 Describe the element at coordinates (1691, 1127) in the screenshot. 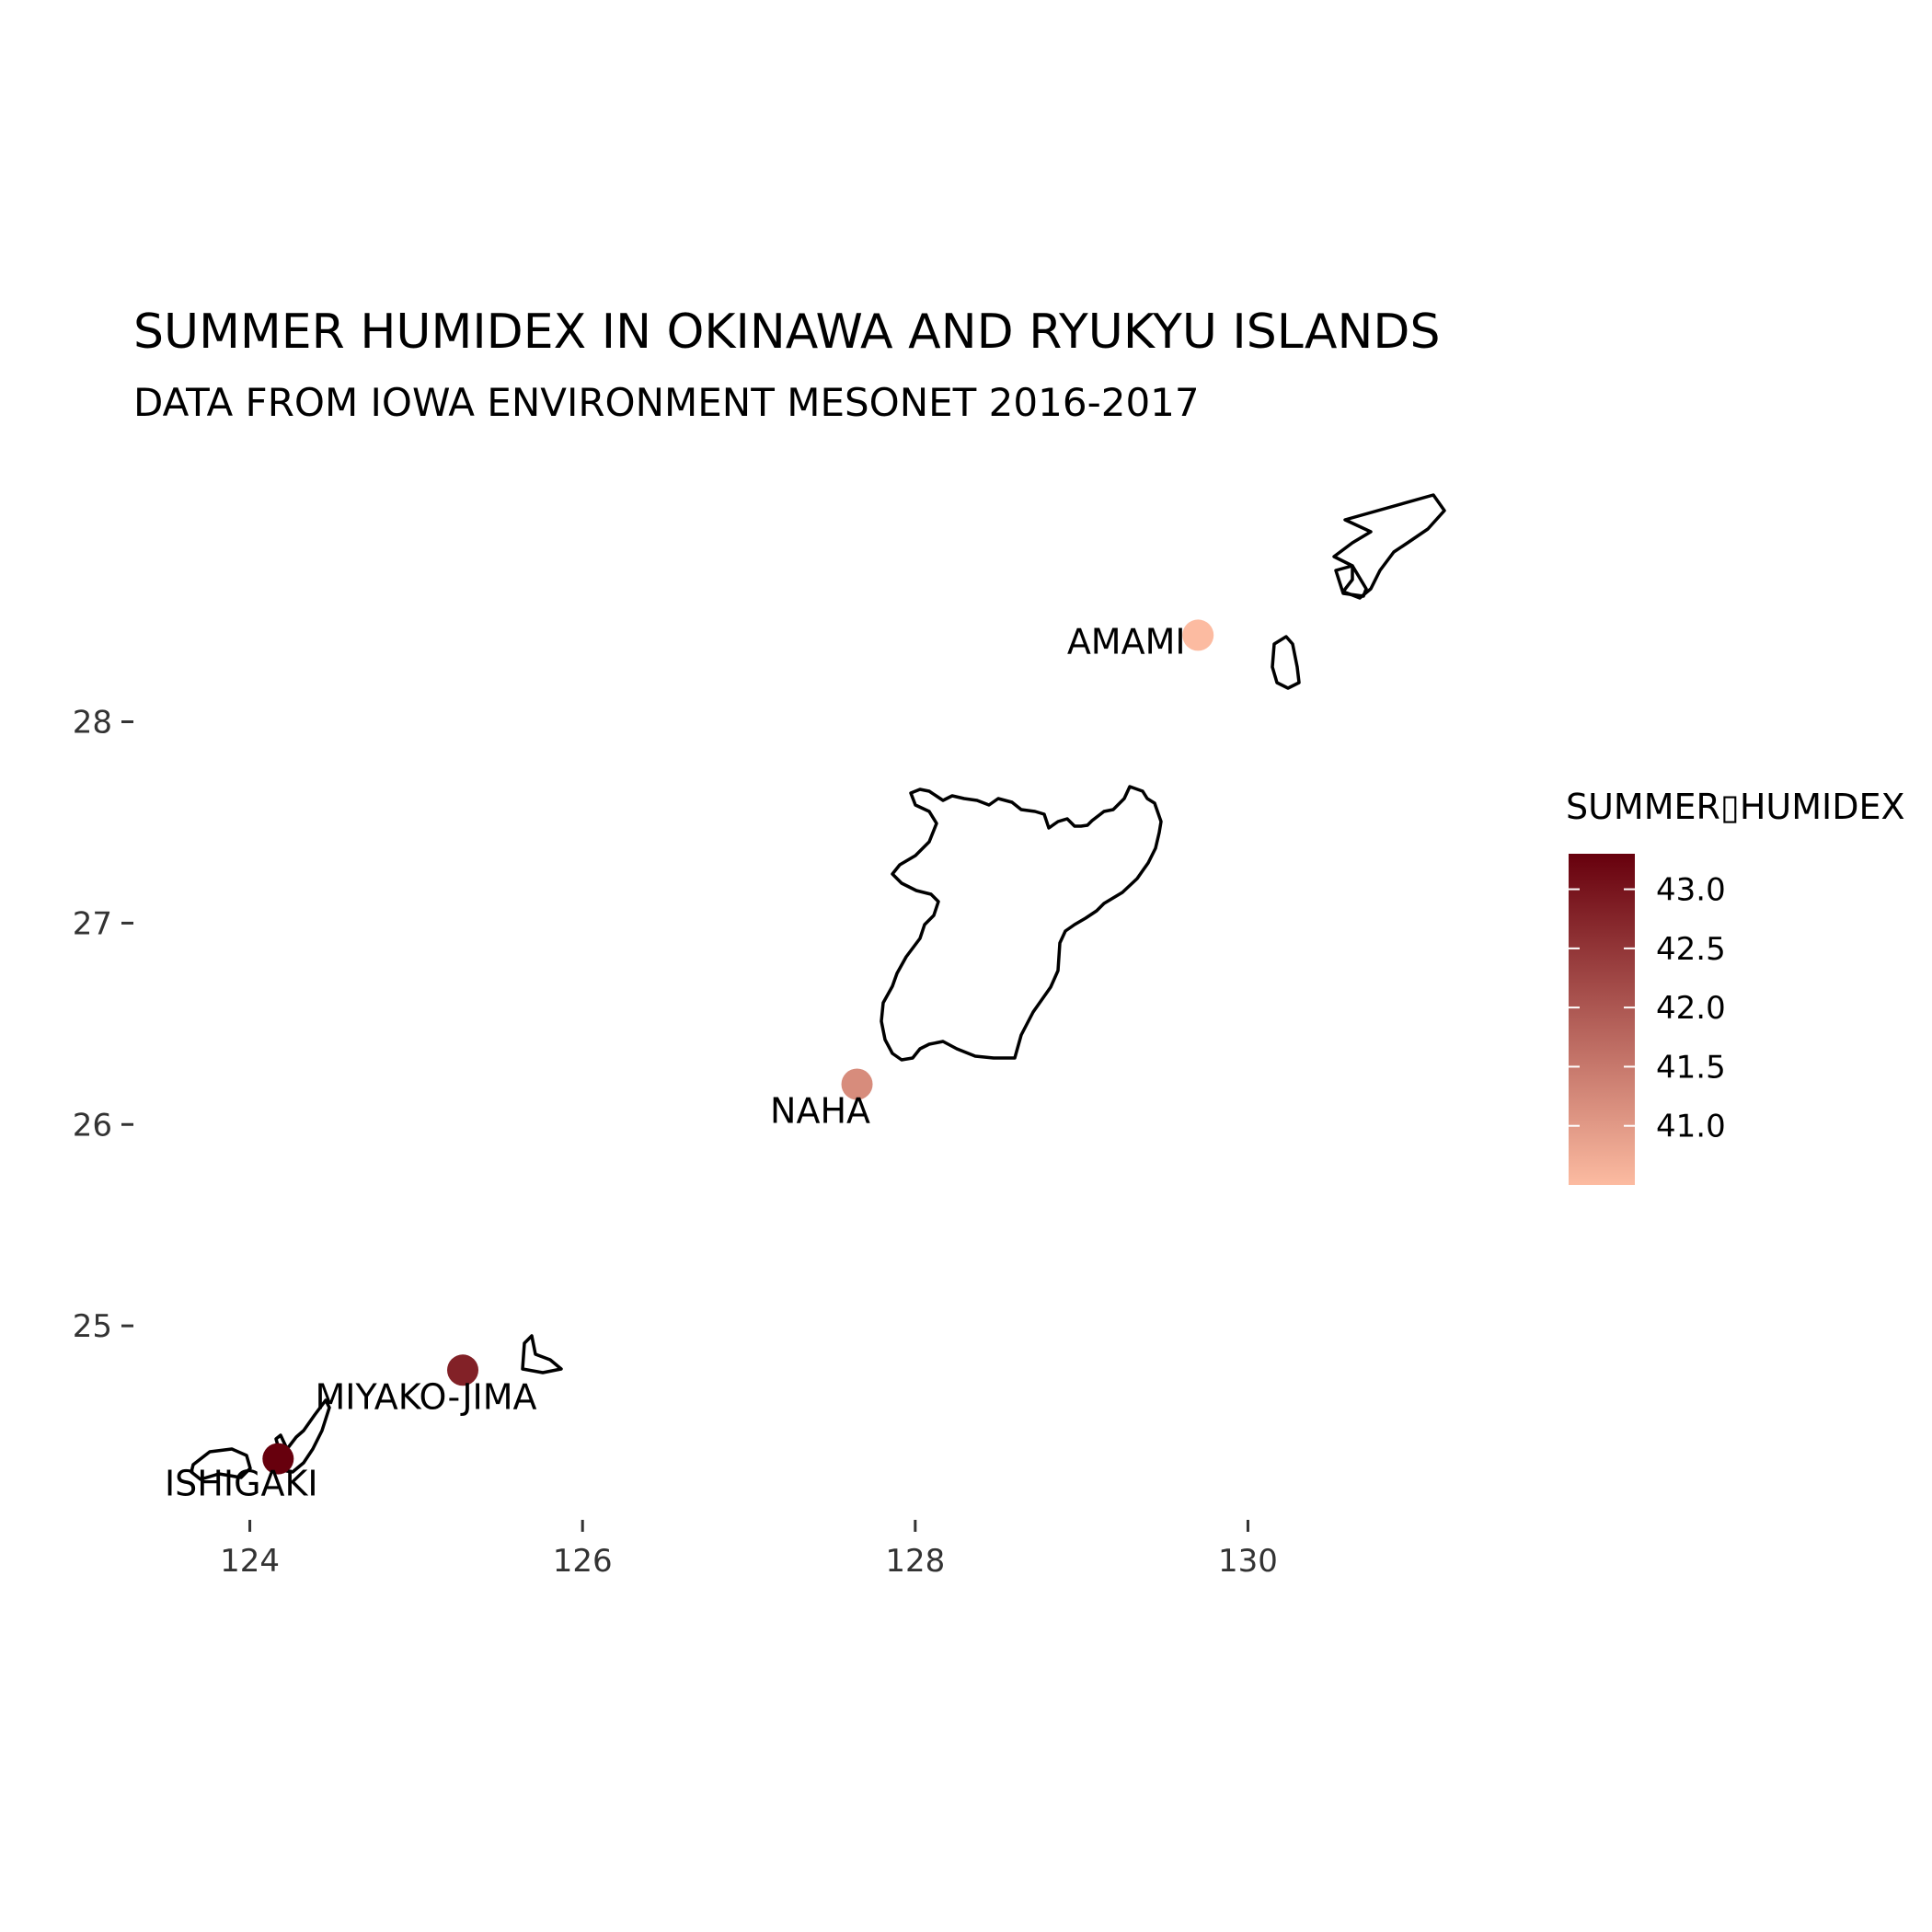

I see `legend-label-4: 41.0` at that location.